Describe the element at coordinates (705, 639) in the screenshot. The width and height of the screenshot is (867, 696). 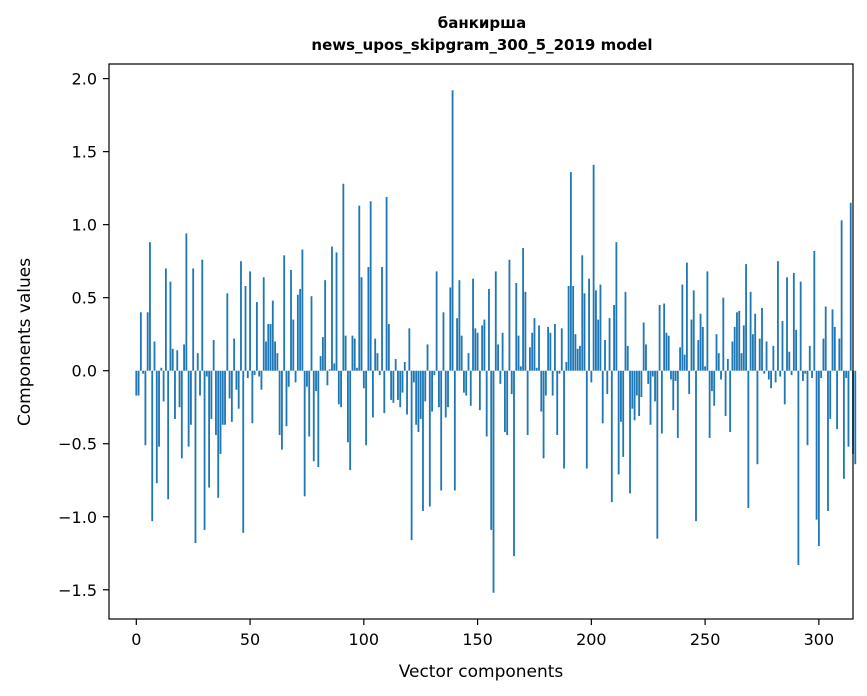
I see `x-tick-label: 250` at that location.